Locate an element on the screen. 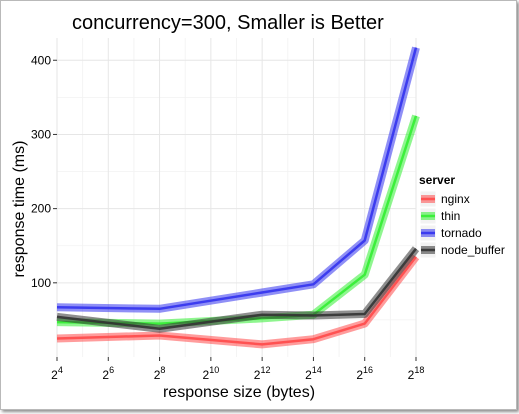  x-tick-label: 26 is located at coordinates (108, 373).